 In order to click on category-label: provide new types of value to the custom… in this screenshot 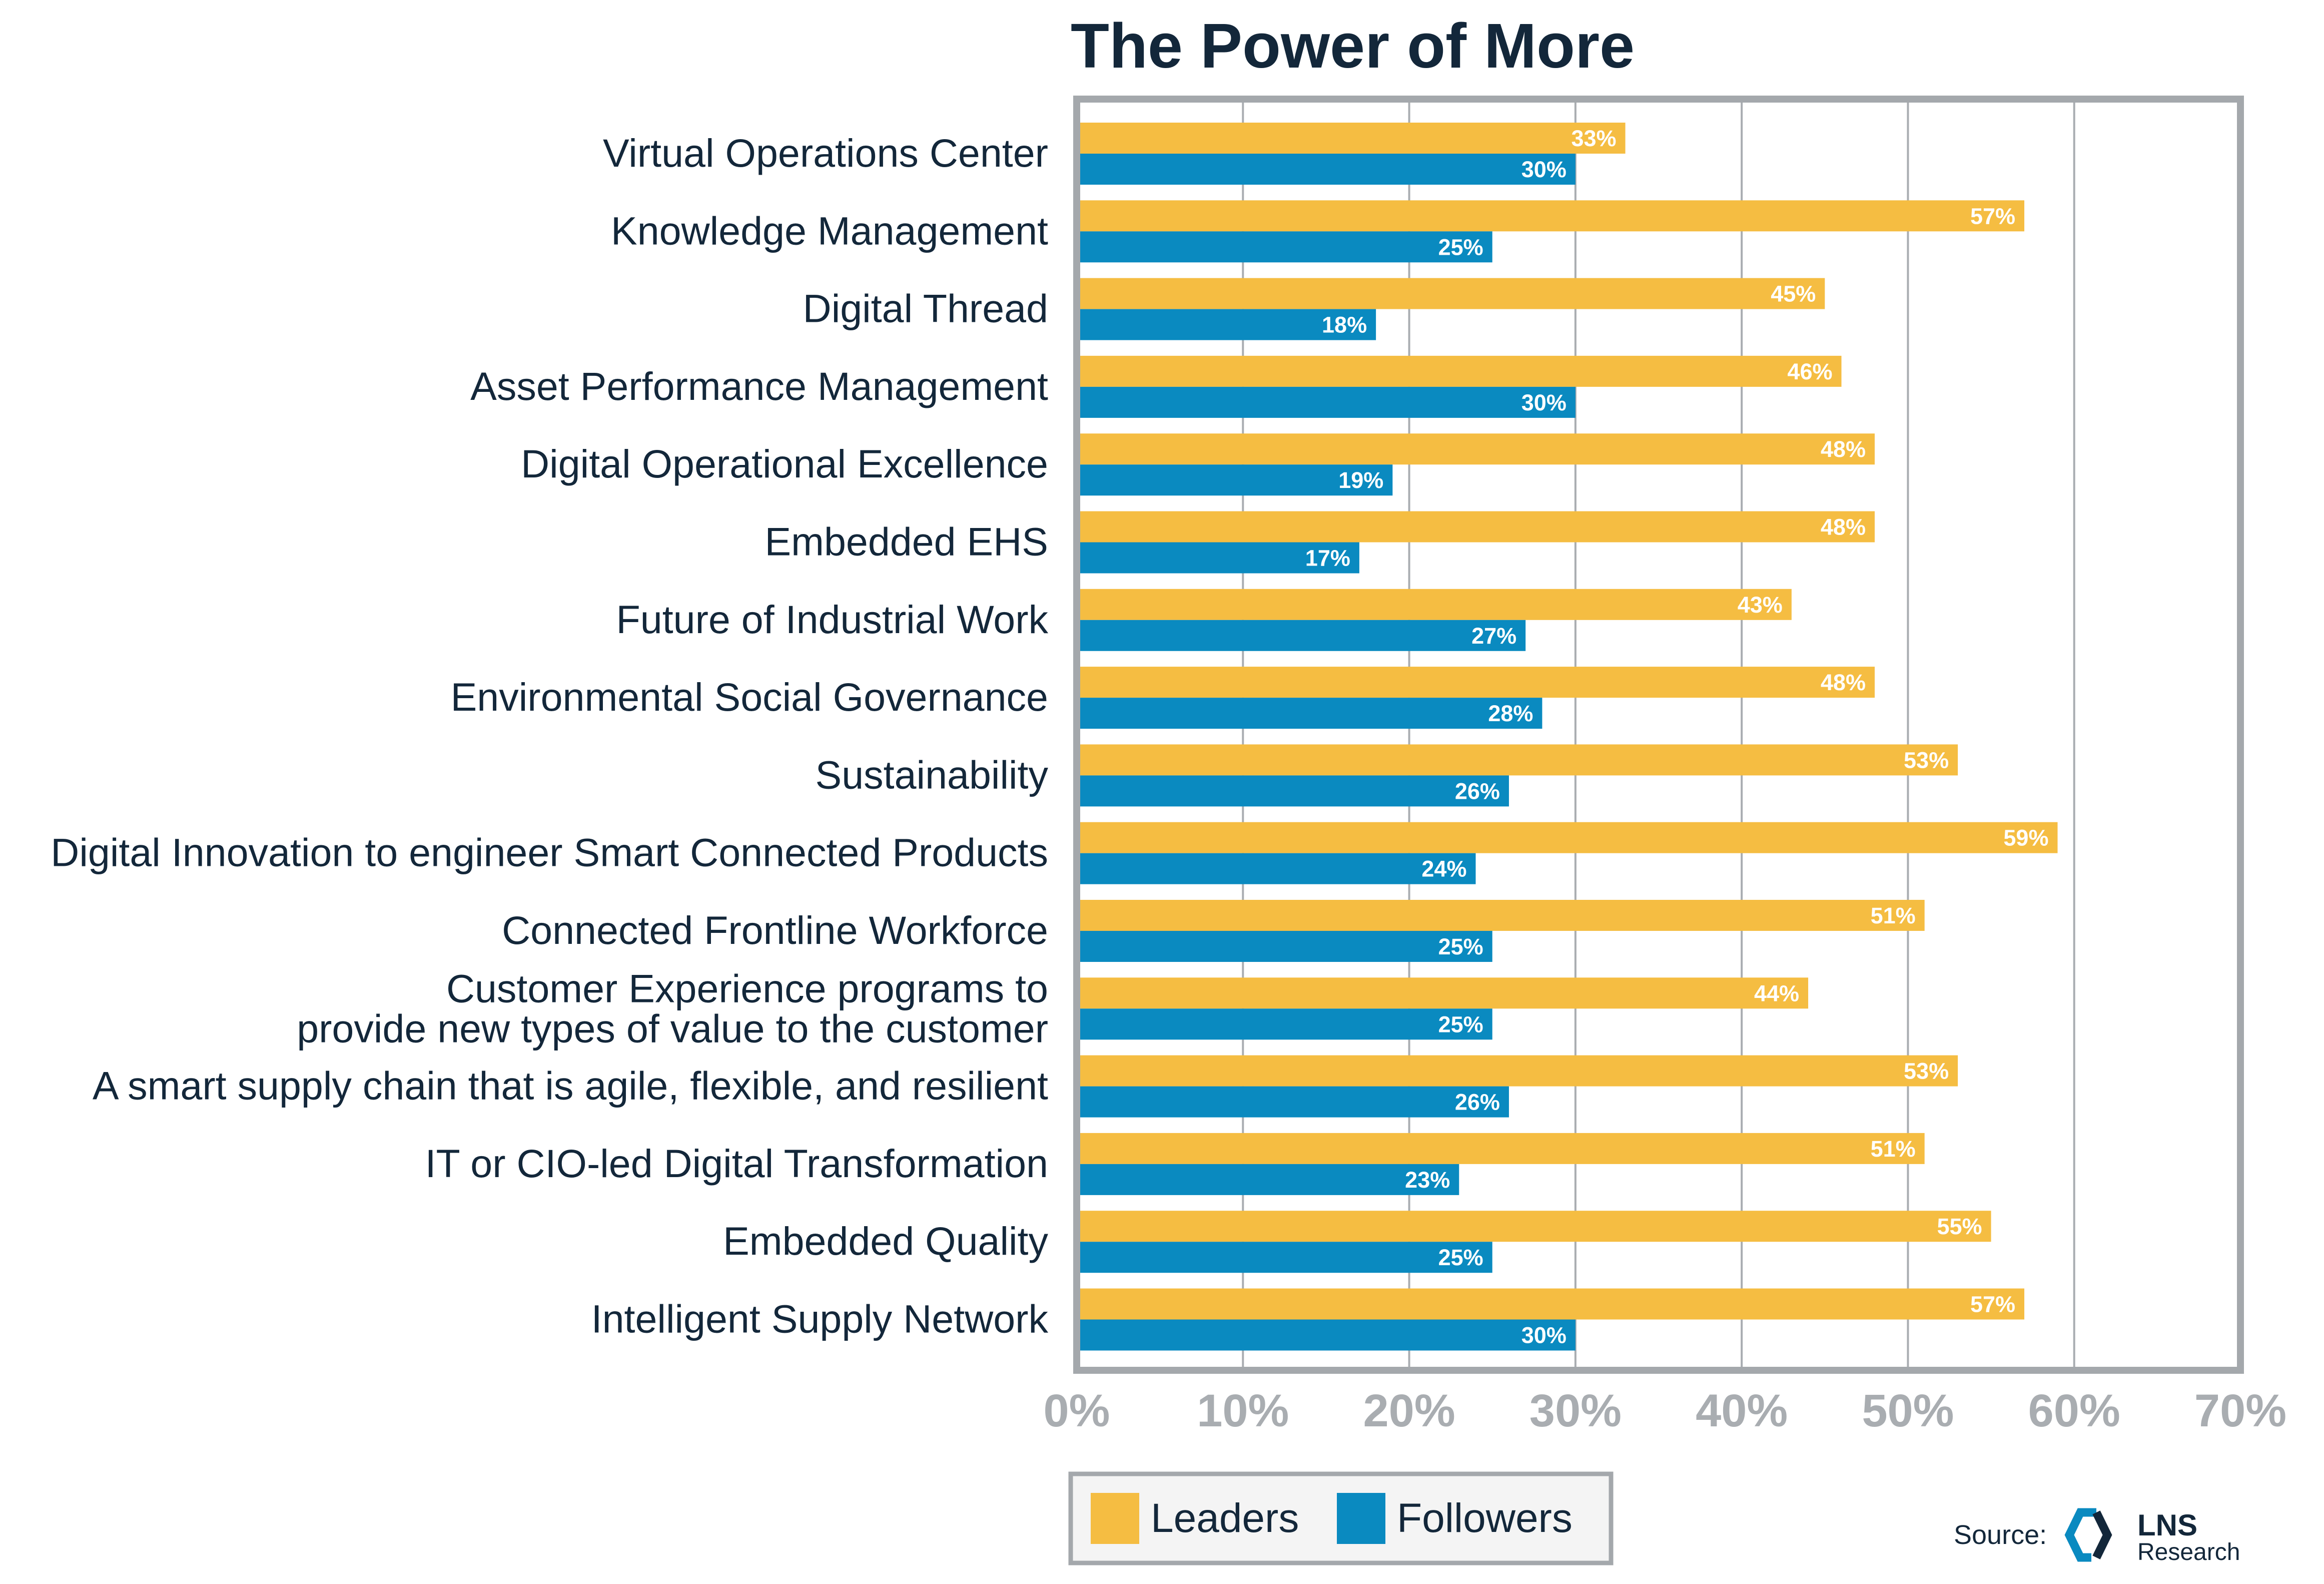, I will do `click(672, 1028)`.